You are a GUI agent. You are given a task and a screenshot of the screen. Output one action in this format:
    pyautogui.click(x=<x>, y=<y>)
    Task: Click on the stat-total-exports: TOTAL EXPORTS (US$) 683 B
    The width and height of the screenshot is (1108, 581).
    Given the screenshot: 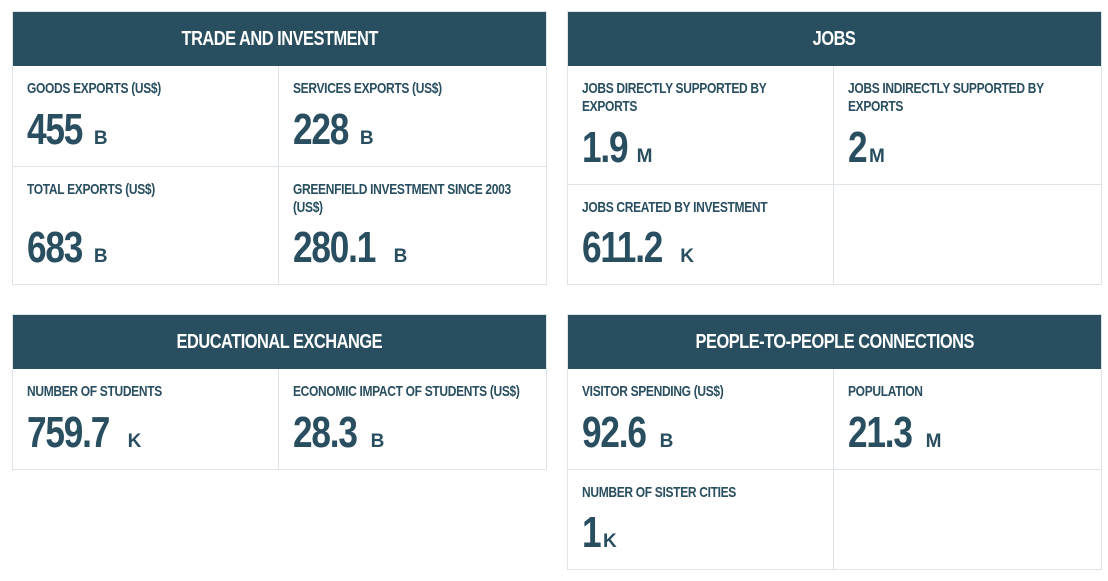 What is the action you would take?
    pyautogui.click(x=146, y=225)
    